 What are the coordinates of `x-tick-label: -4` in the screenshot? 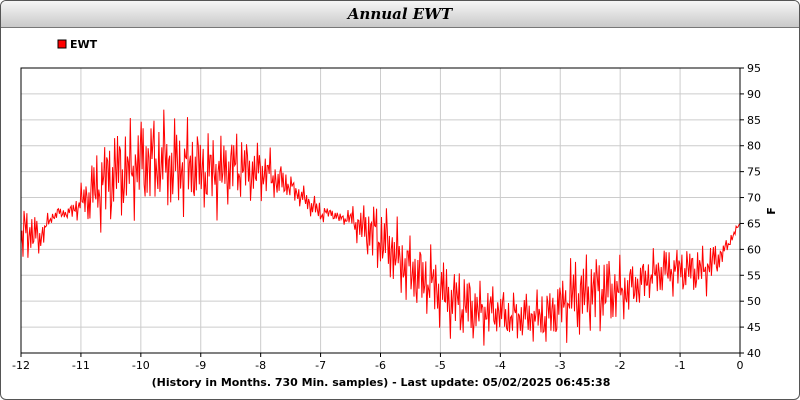 It's located at (500, 365).